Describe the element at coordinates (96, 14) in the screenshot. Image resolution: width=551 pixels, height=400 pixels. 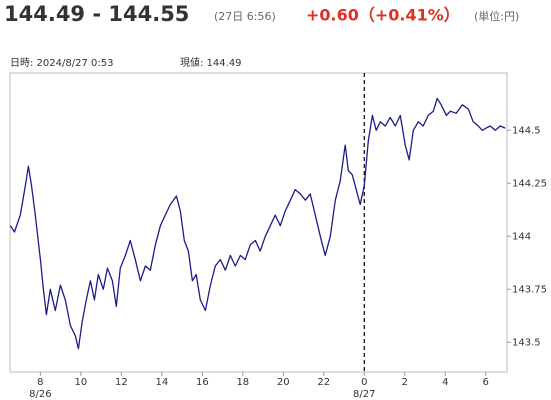
I see `price: 144.49 - 144.55` at that location.